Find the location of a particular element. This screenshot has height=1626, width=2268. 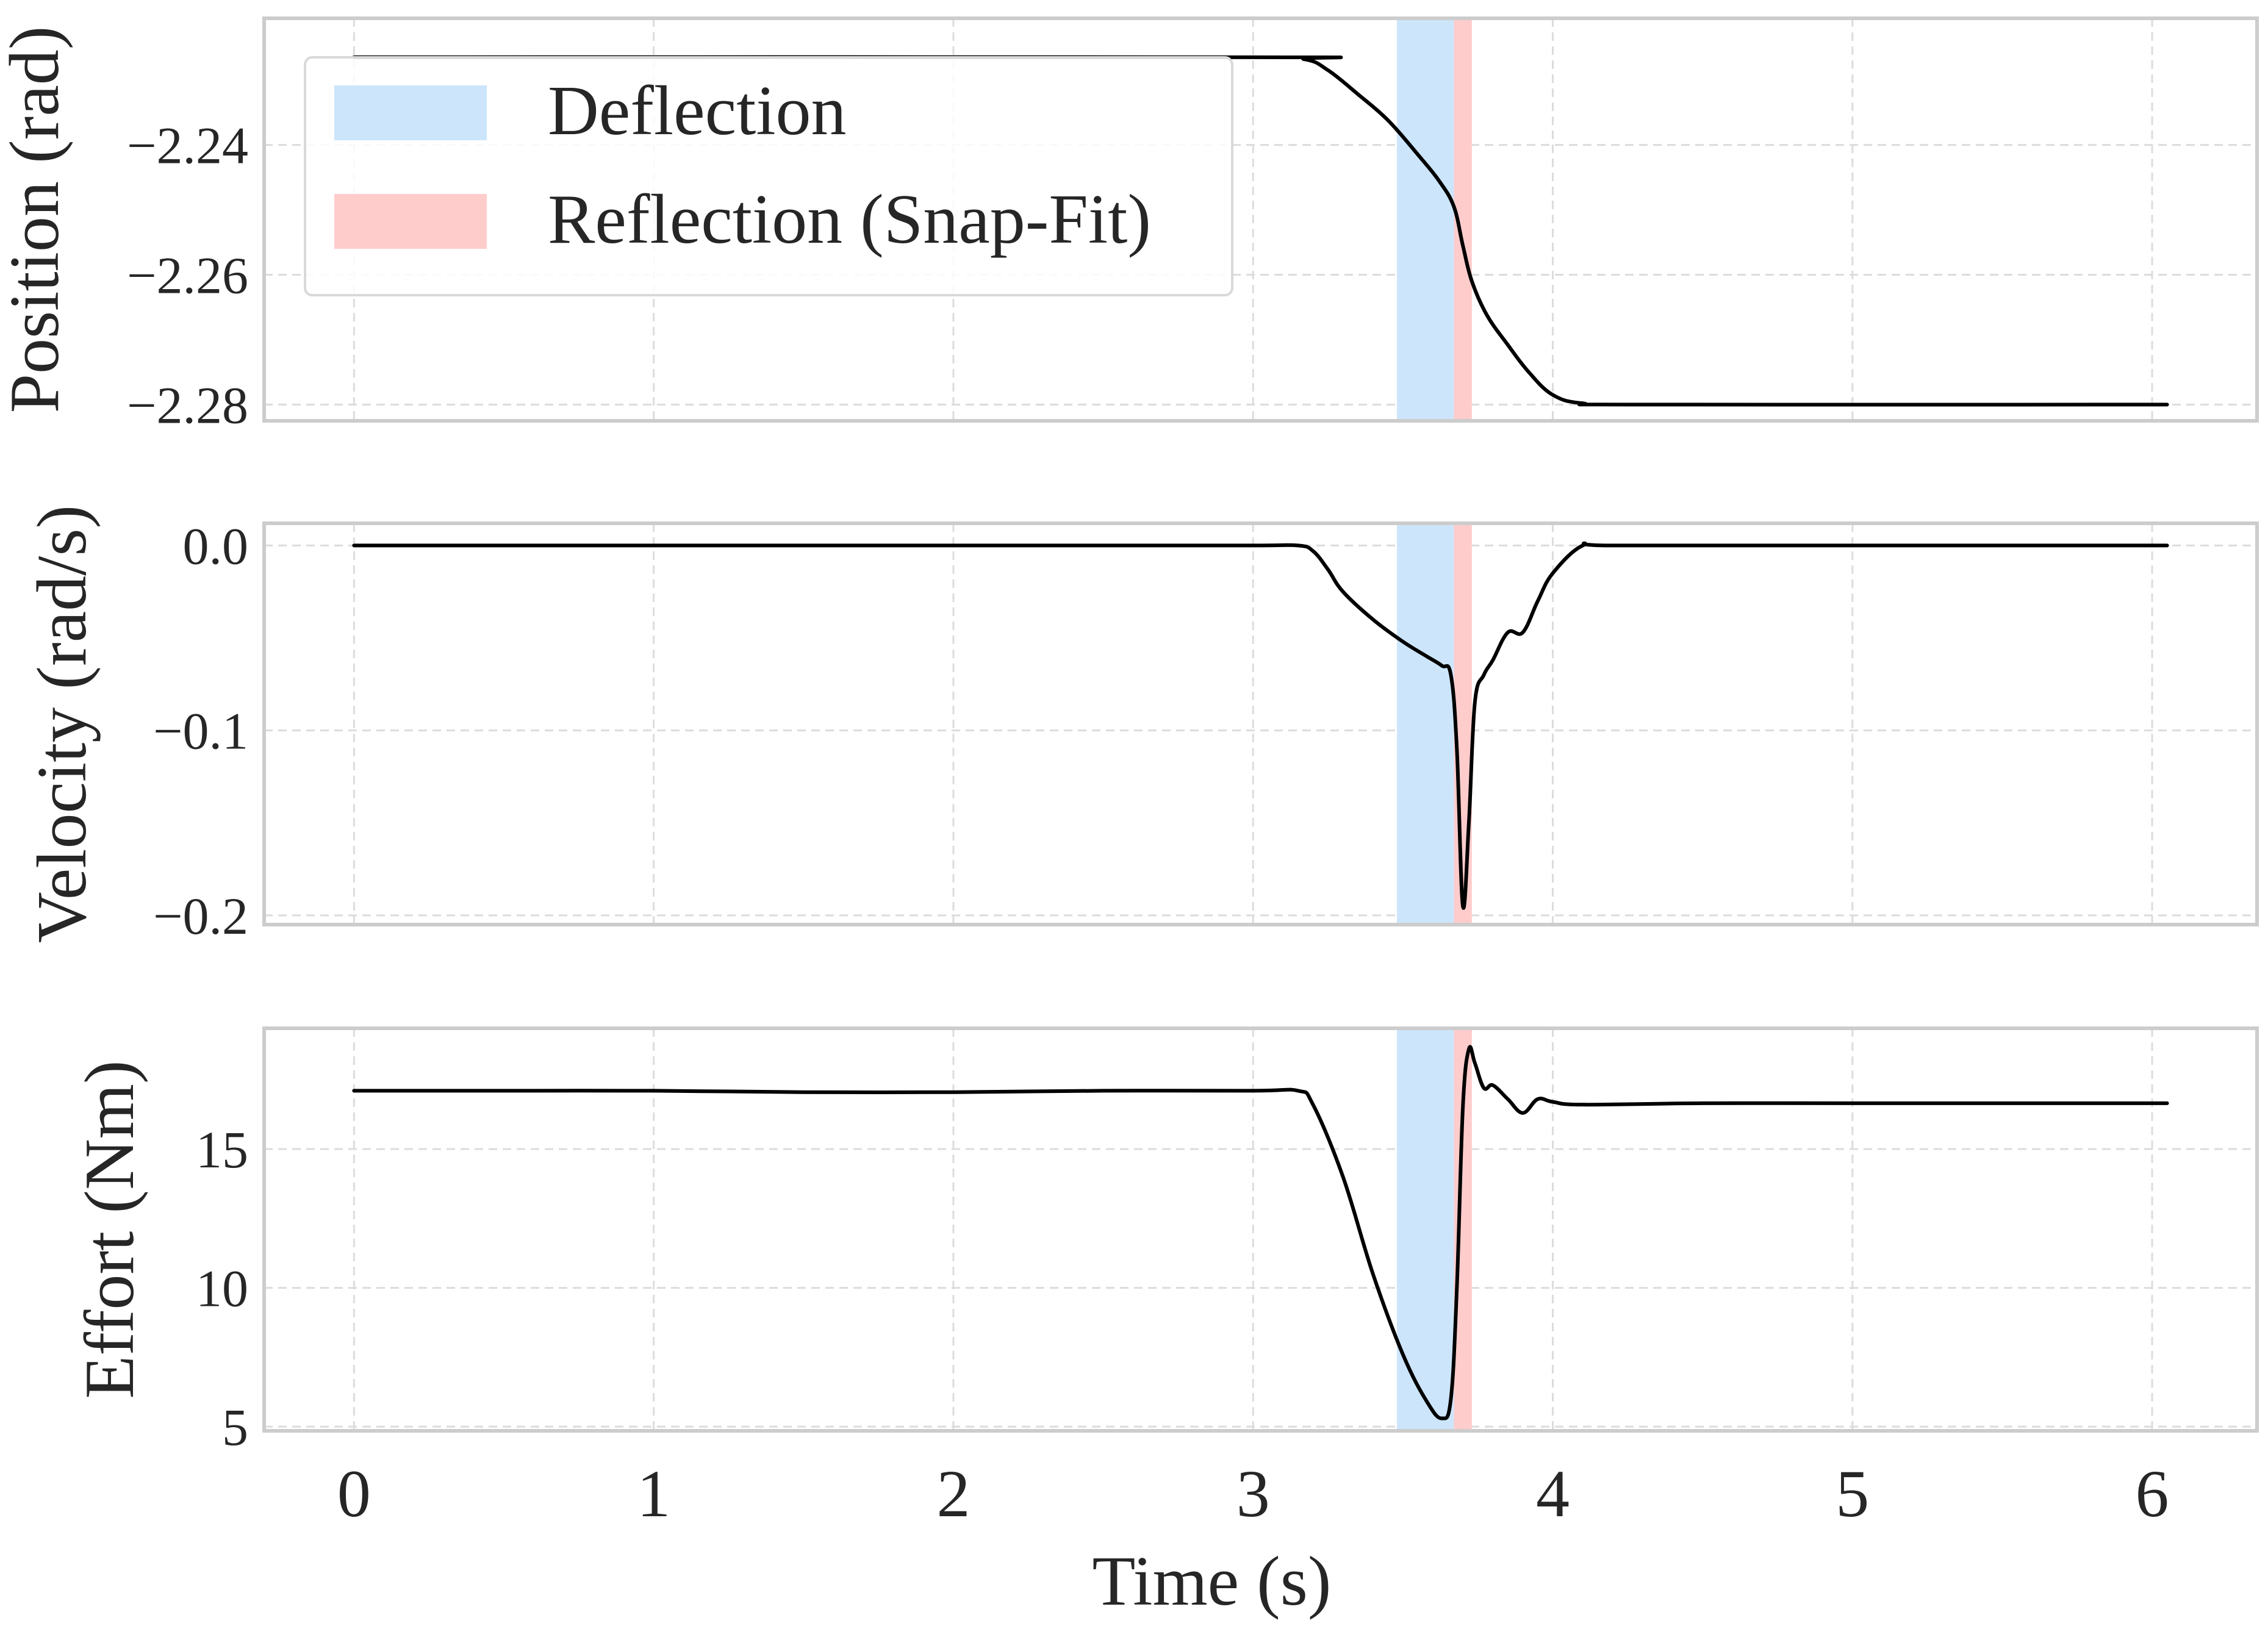

y-axis-label: Position (rad) is located at coordinates (37, 220).